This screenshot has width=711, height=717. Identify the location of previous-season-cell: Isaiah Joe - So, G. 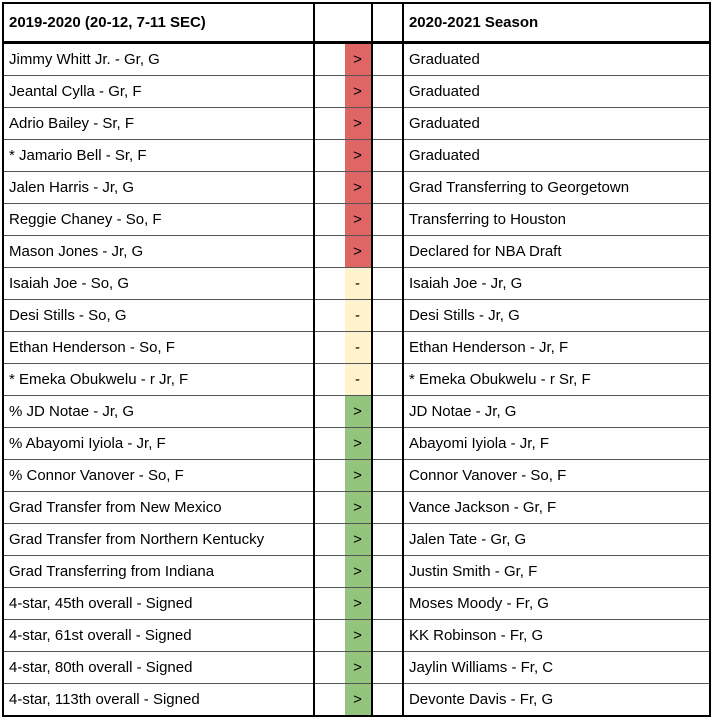
(158, 283).